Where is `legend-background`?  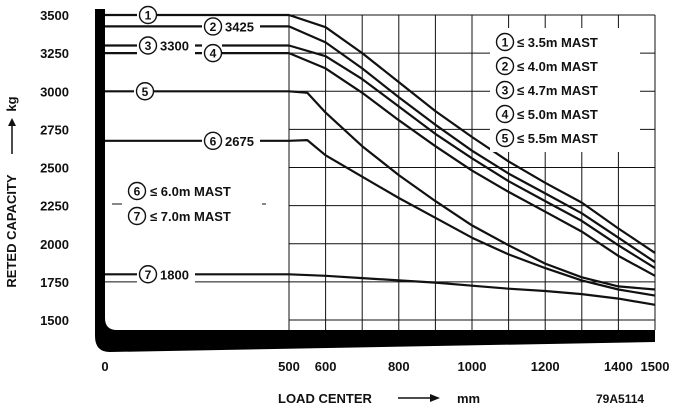
legend-background is located at coordinates (565, 90).